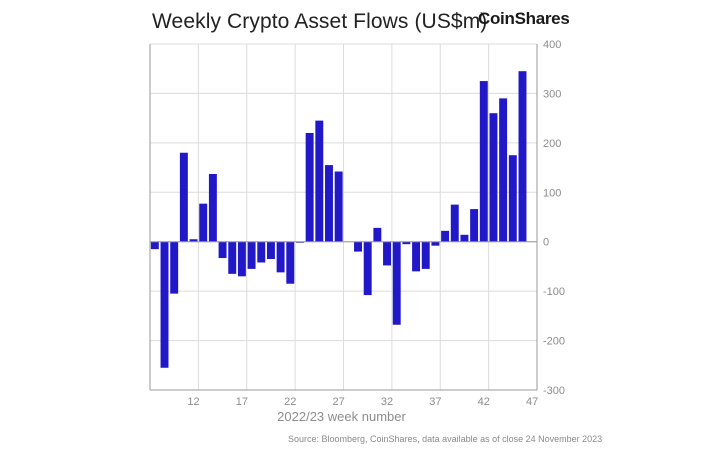  What do you see at coordinates (532, 402) in the screenshot?
I see `x-tick-label: 47` at bounding box center [532, 402].